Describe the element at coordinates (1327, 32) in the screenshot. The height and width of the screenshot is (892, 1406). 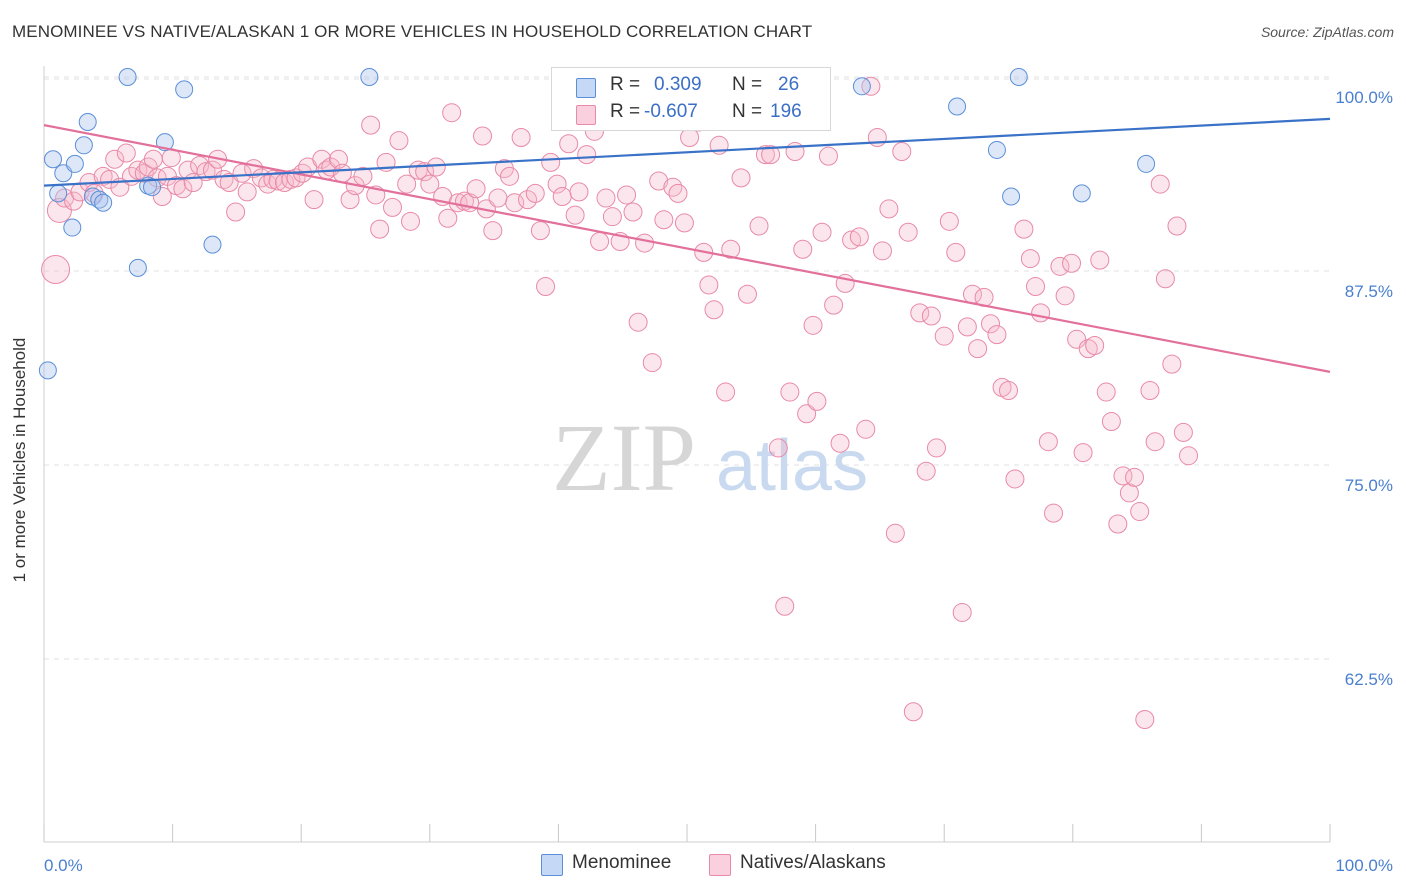
I see `source-label: Source: ZipAtlas.com` at that location.